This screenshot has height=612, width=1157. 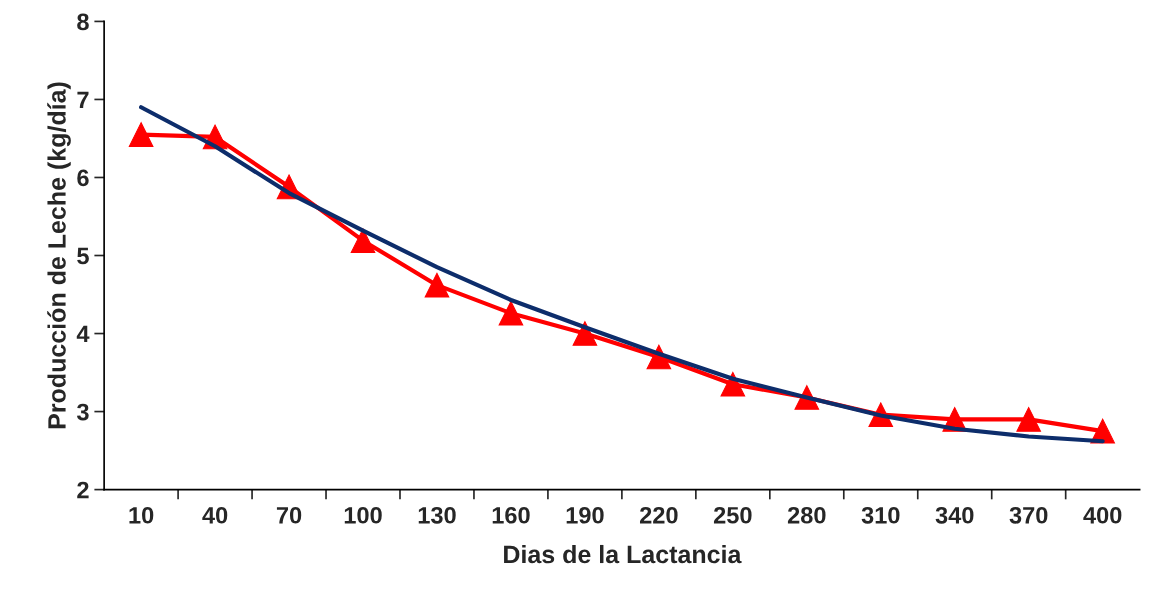 I want to click on y-tick-label: 6, so click(x=83, y=178).